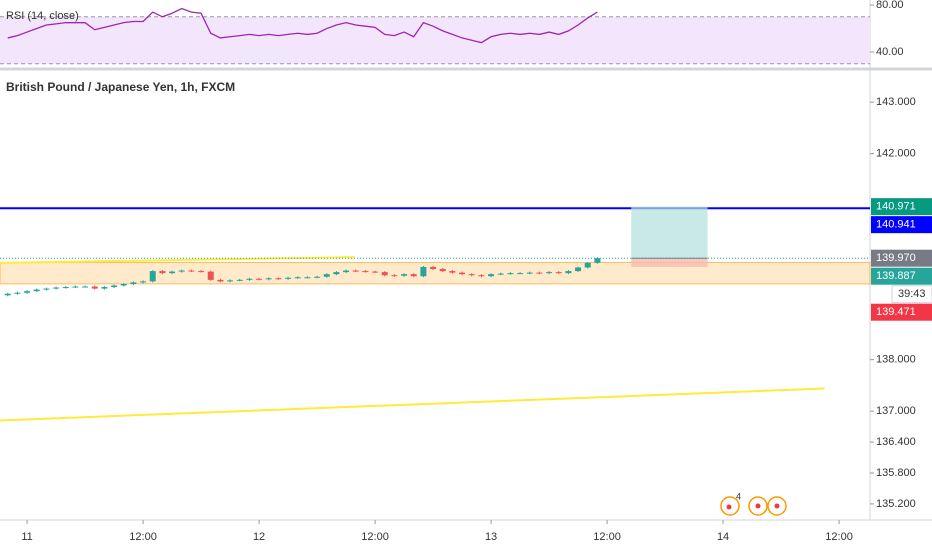 The width and height of the screenshot is (932, 550). I want to click on price-label: 139.887, so click(896, 276).